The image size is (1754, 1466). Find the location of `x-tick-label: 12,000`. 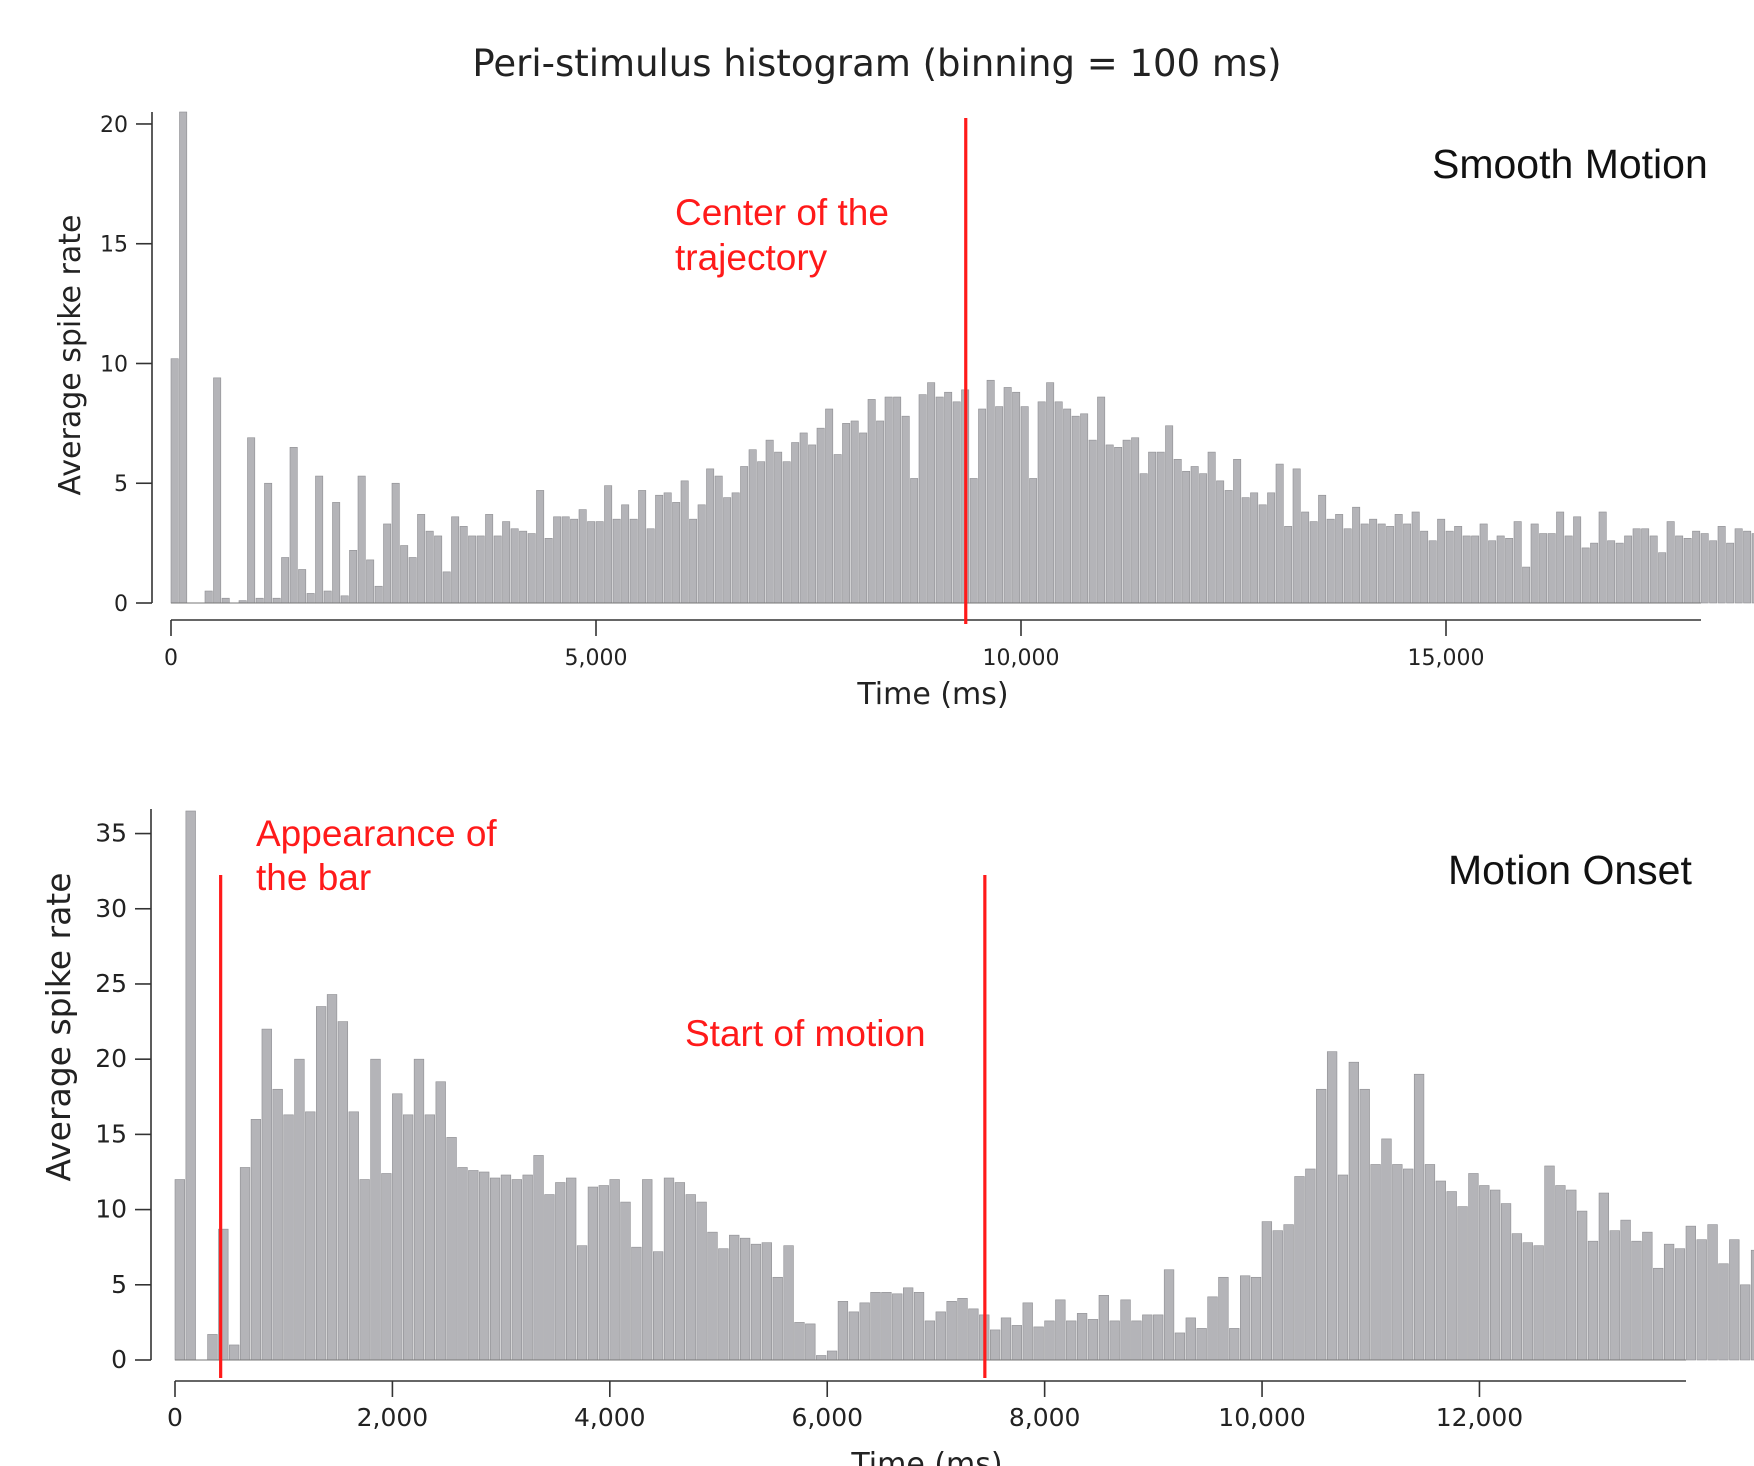

x-tick-label: 12,000 is located at coordinates (1479, 1417).